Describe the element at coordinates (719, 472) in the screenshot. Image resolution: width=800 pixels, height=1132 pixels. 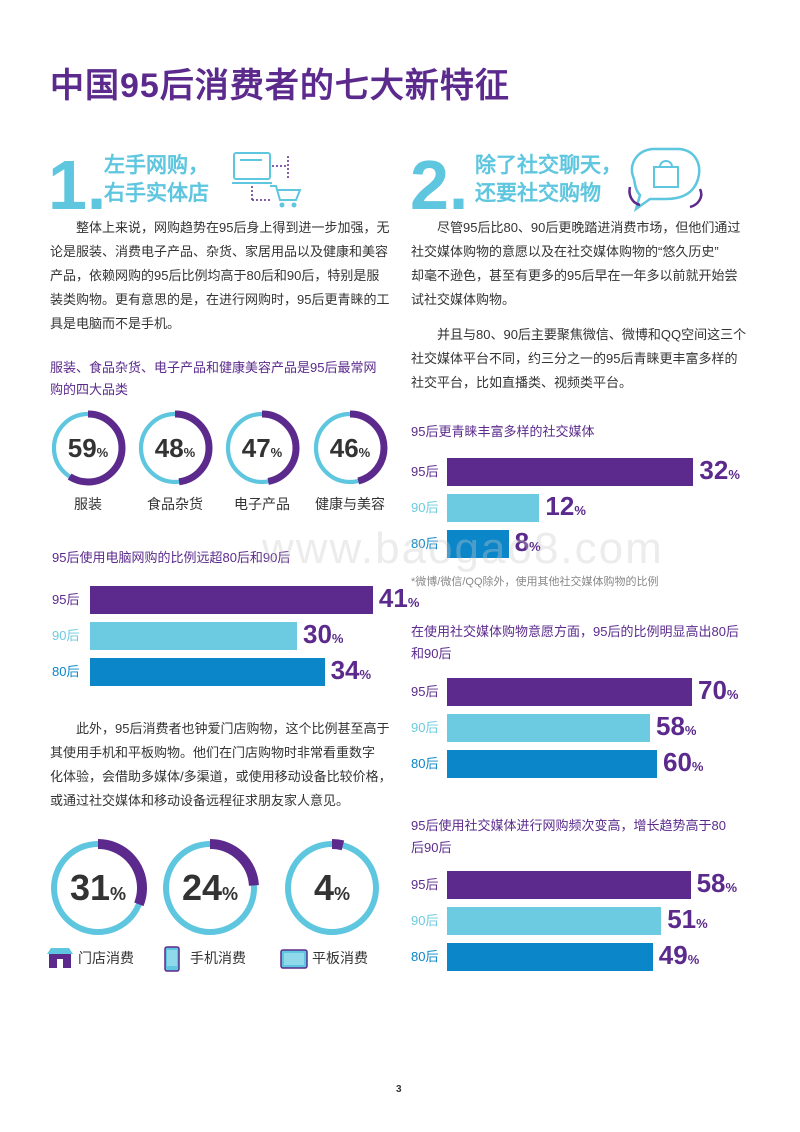
I see `bar-value: 32%` at that location.